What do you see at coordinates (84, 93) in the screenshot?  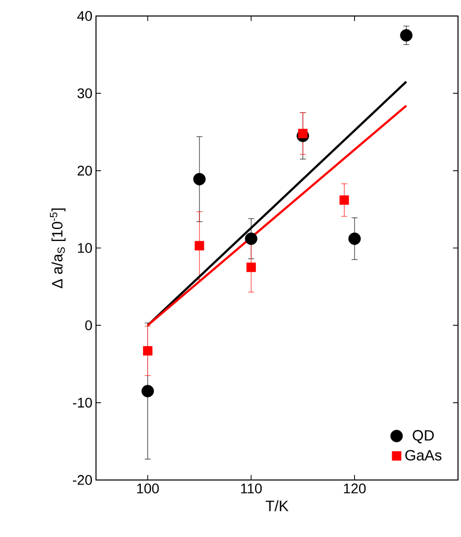 I see `y-tick-label: 30` at bounding box center [84, 93].